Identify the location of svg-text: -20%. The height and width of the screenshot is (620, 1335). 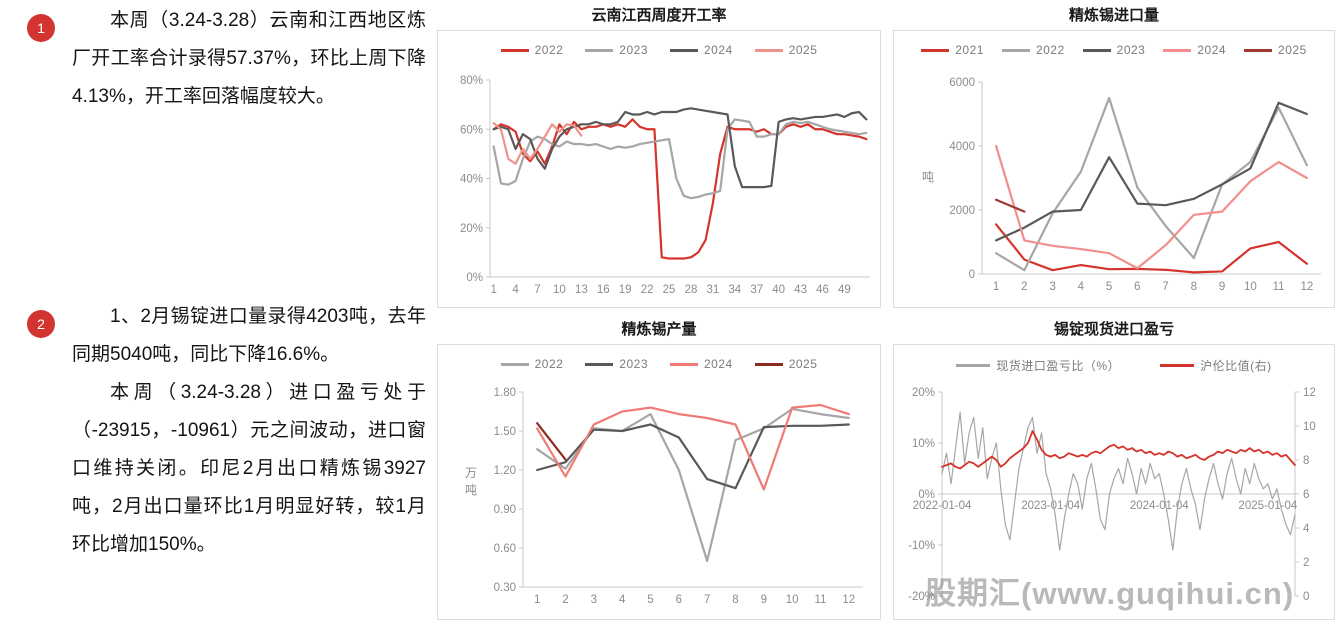
(921, 597).